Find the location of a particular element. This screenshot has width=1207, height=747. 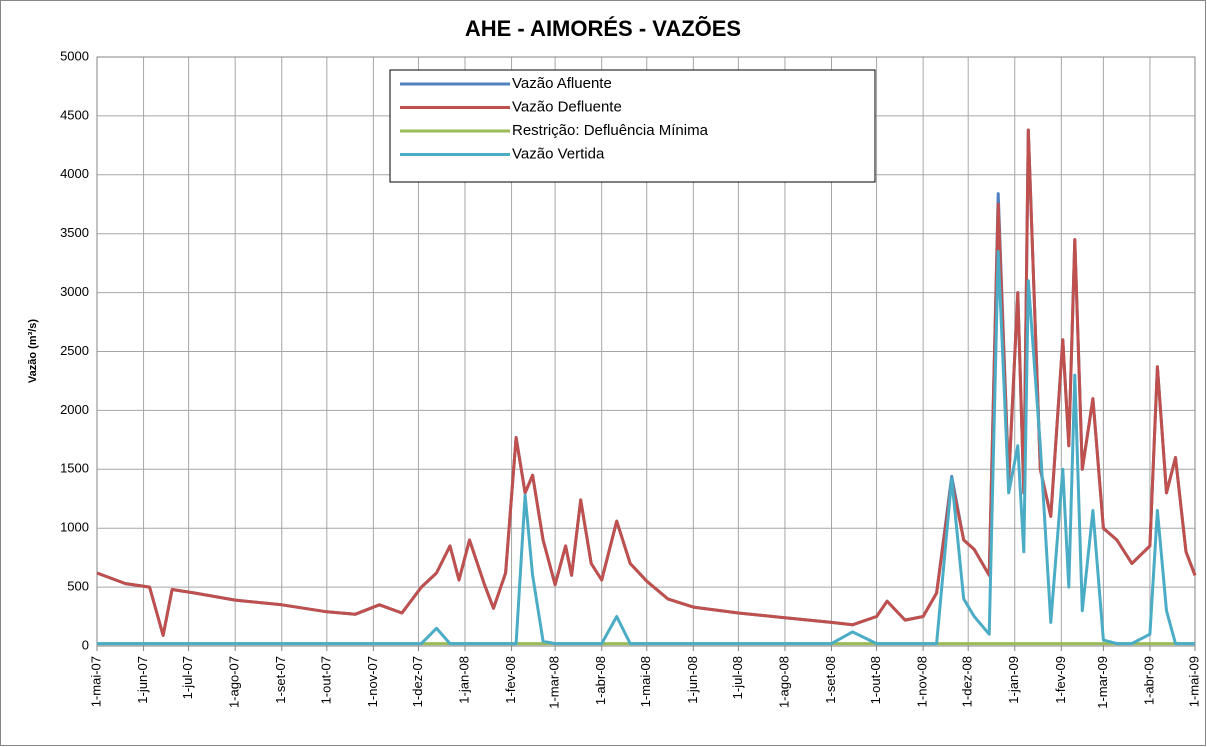

x-tick-label: 1-set-08 is located at coordinates (830, 680).